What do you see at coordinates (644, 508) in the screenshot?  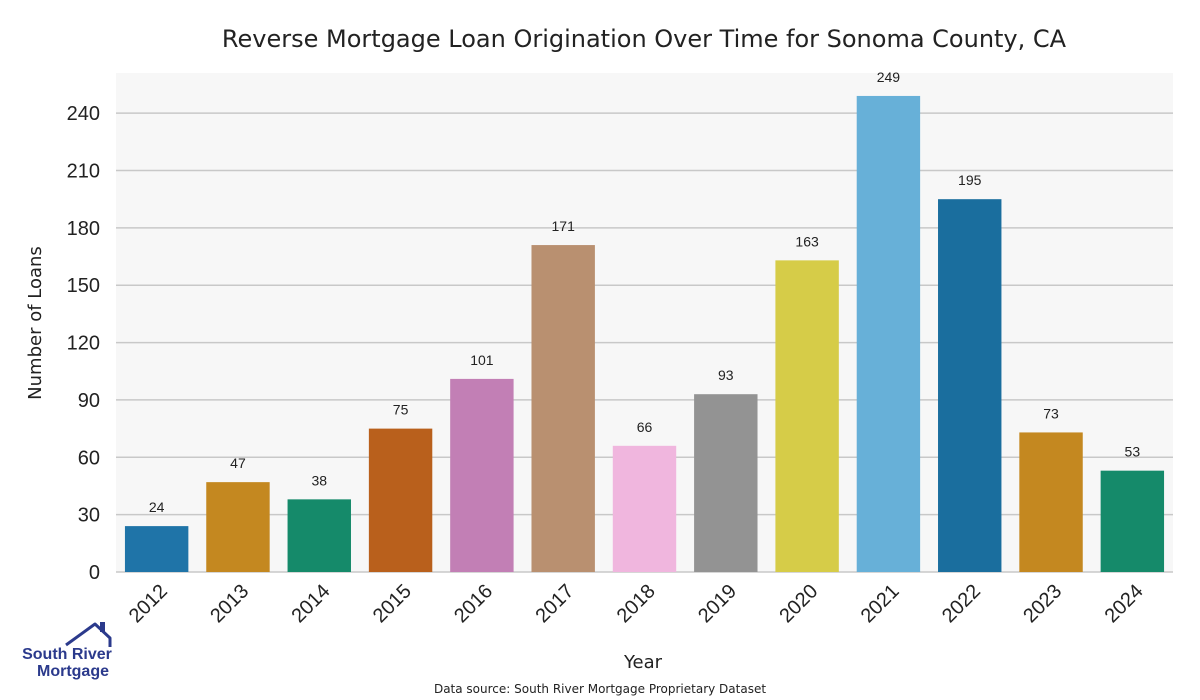 I see `bar-2018` at bounding box center [644, 508].